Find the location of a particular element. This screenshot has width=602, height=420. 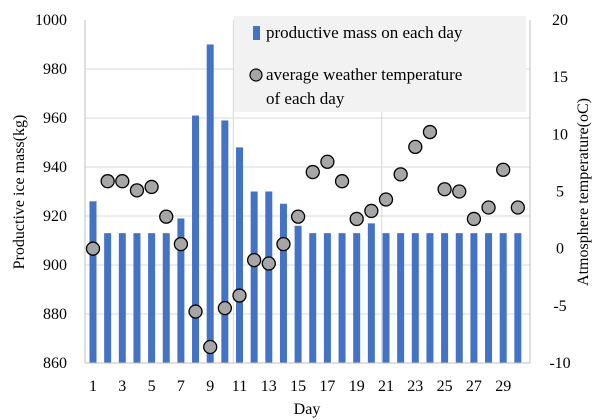

x-tick-label: 11 is located at coordinates (239, 386).